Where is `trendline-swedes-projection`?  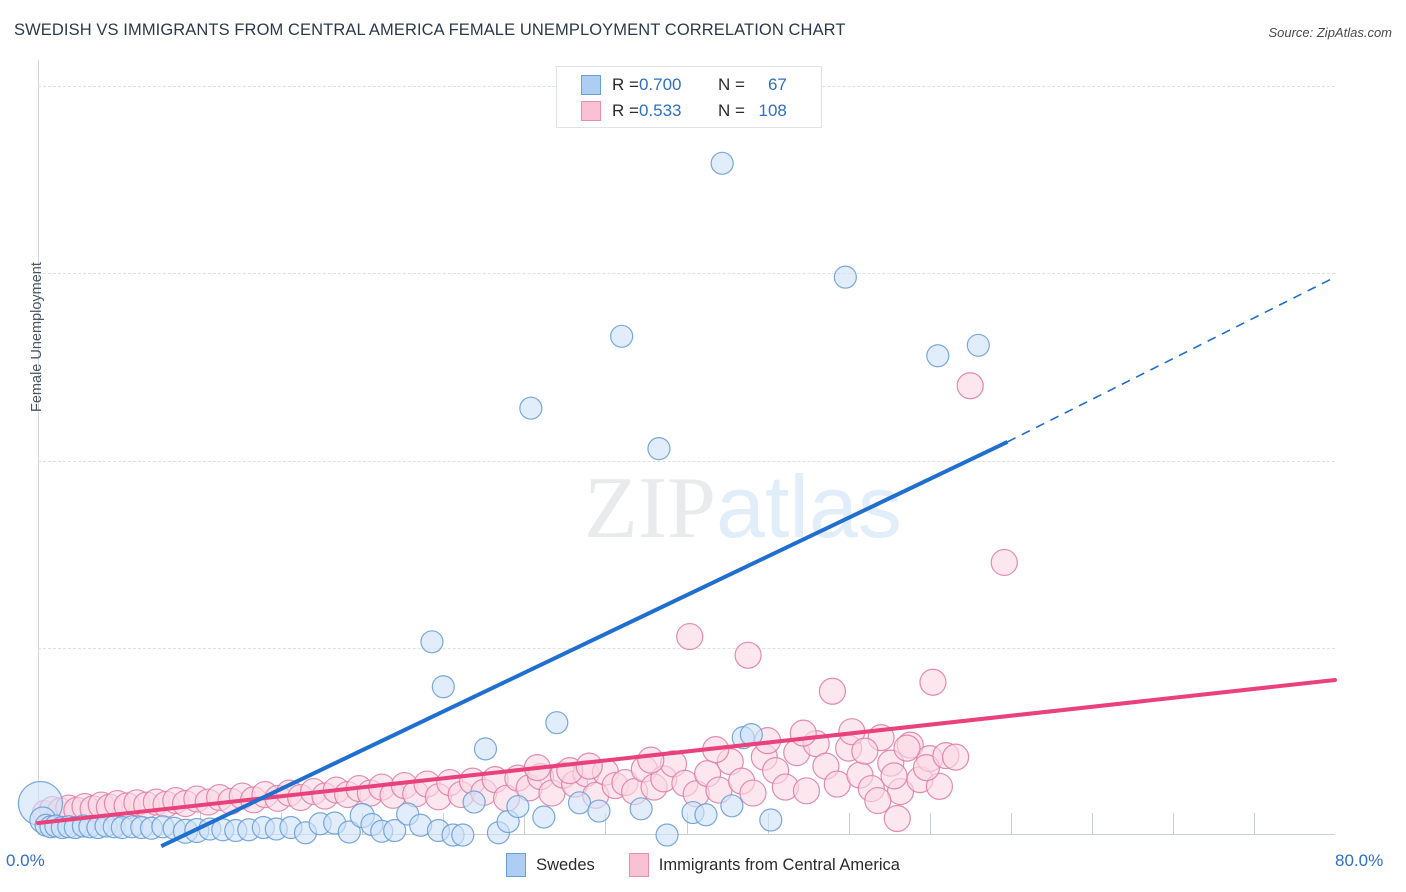 trendline-swedes-projection is located at coordinates (1171, 359).